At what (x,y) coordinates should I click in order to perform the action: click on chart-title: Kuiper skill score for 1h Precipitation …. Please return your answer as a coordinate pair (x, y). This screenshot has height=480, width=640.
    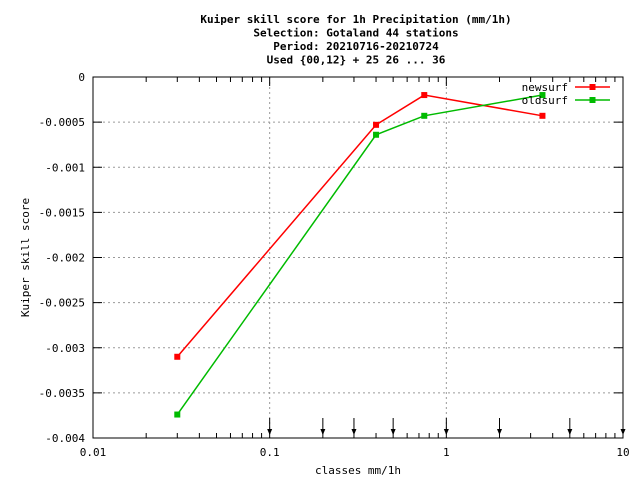
    Looking at the image, I should click on (355, 40).